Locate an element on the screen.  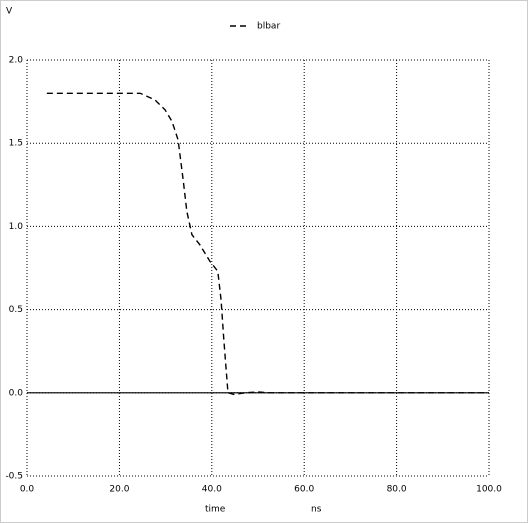
y-tick-label: 0.0 is located at coordinates (16, 393).